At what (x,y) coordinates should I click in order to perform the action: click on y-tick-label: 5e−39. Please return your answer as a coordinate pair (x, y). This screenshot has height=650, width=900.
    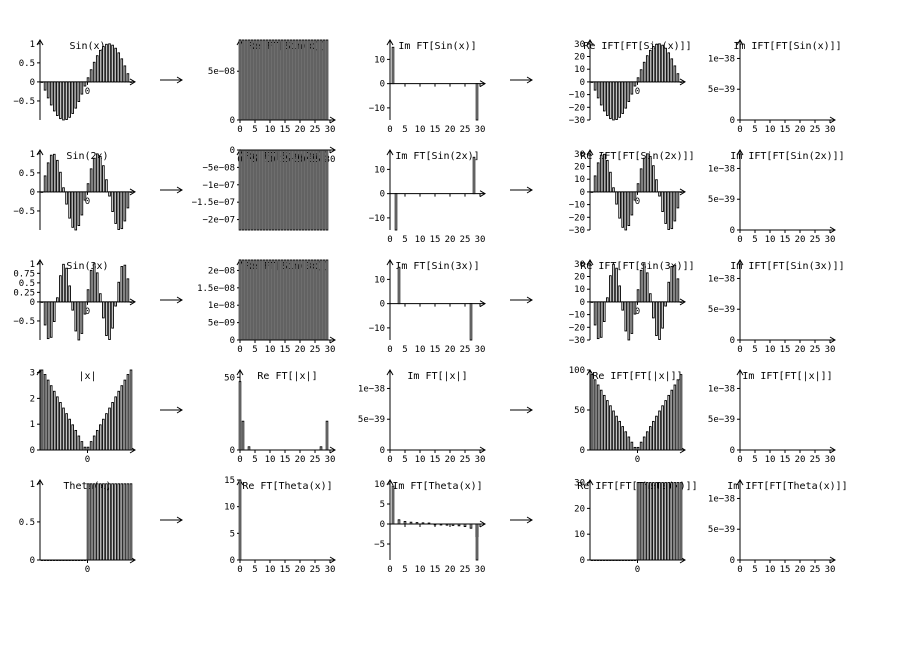
    Looking at the image, I should click on (721, 90).